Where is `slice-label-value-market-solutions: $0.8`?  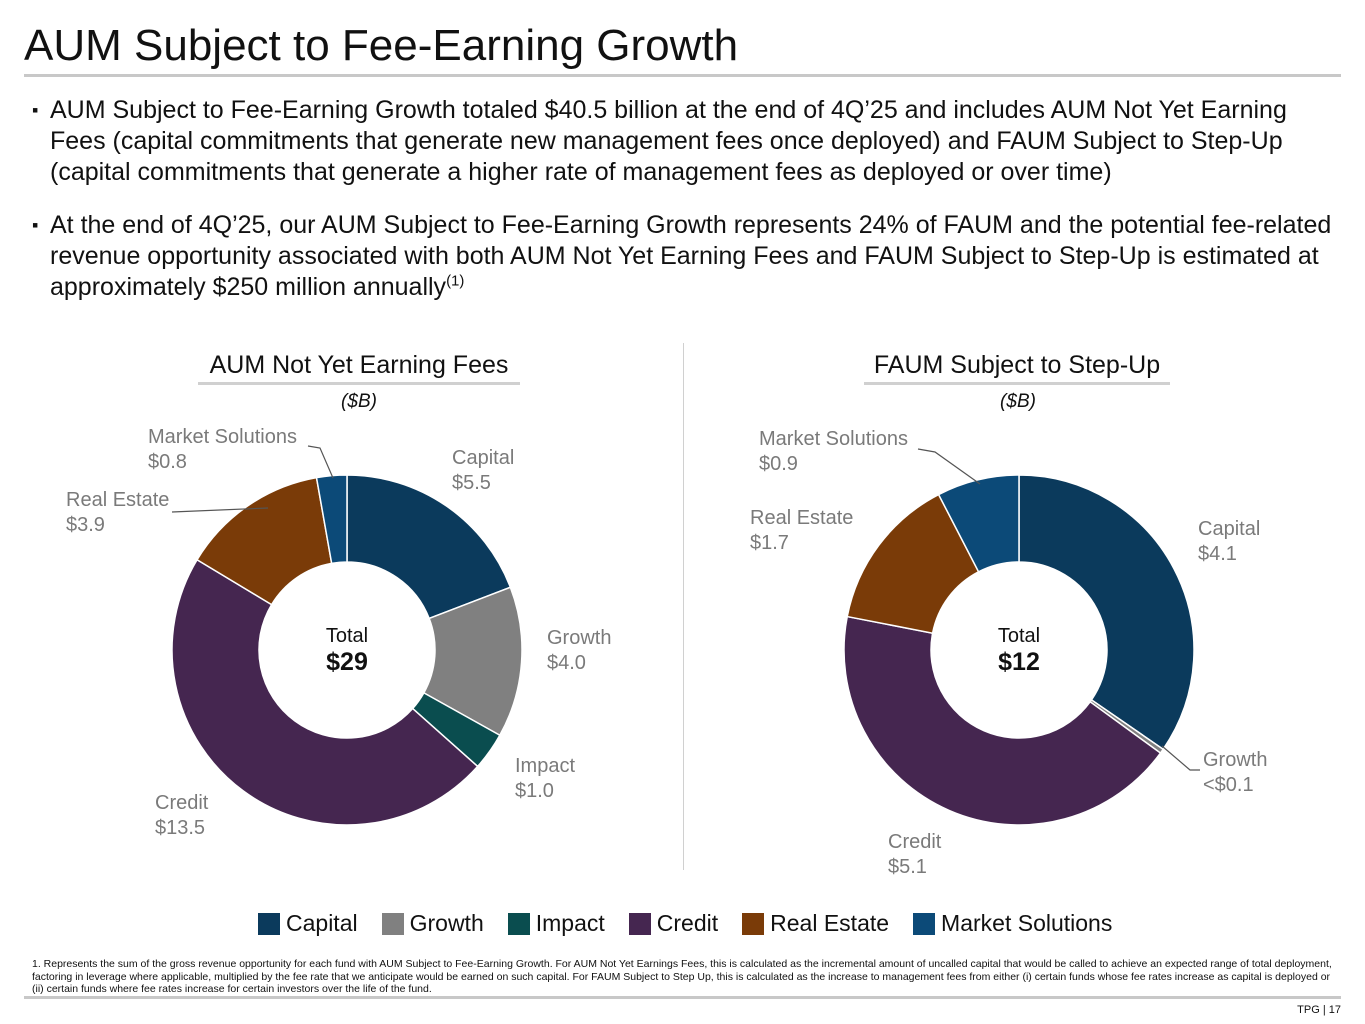 slice-label-value-market-solutions: $0.8 is located at coordinates (167, 462).